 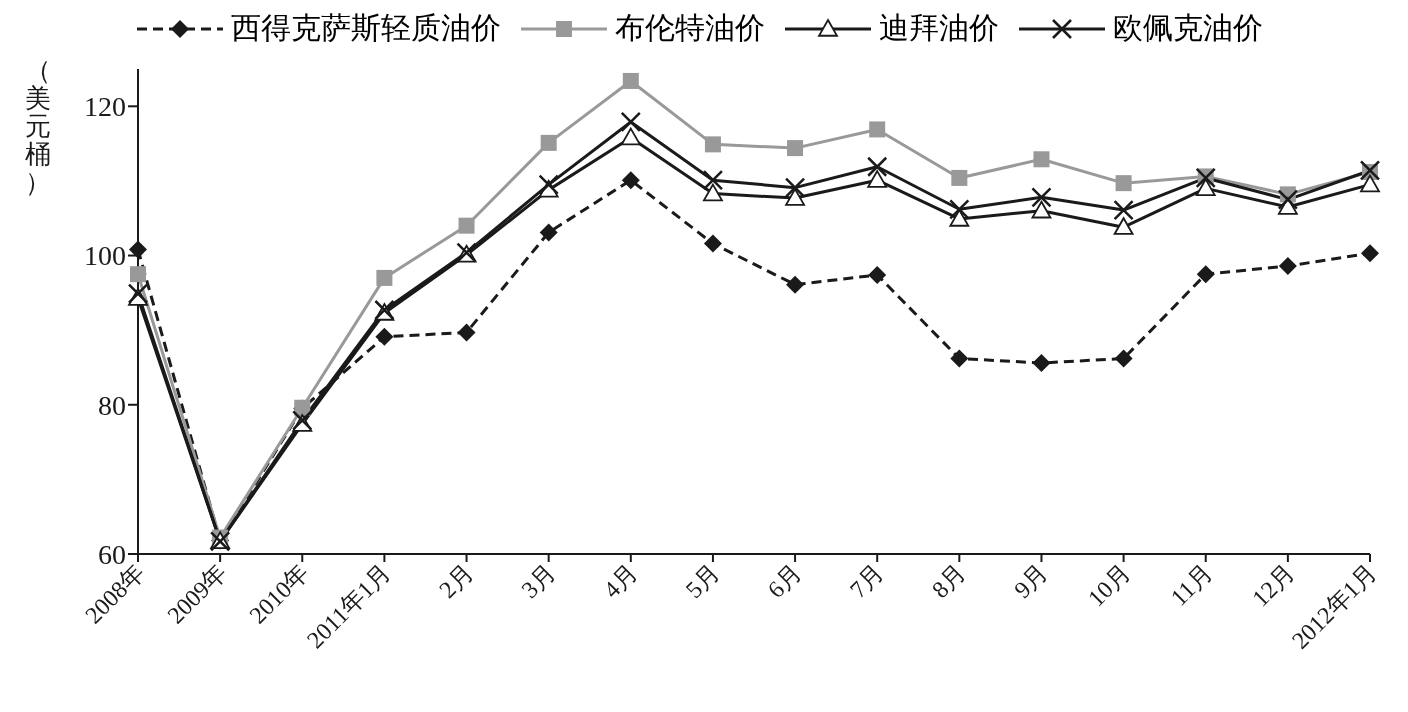 What do you see at coordinates (1109, 585) in the screenshot?
I see `x-tick-label: 10月` at bounding box center [1109, 585].